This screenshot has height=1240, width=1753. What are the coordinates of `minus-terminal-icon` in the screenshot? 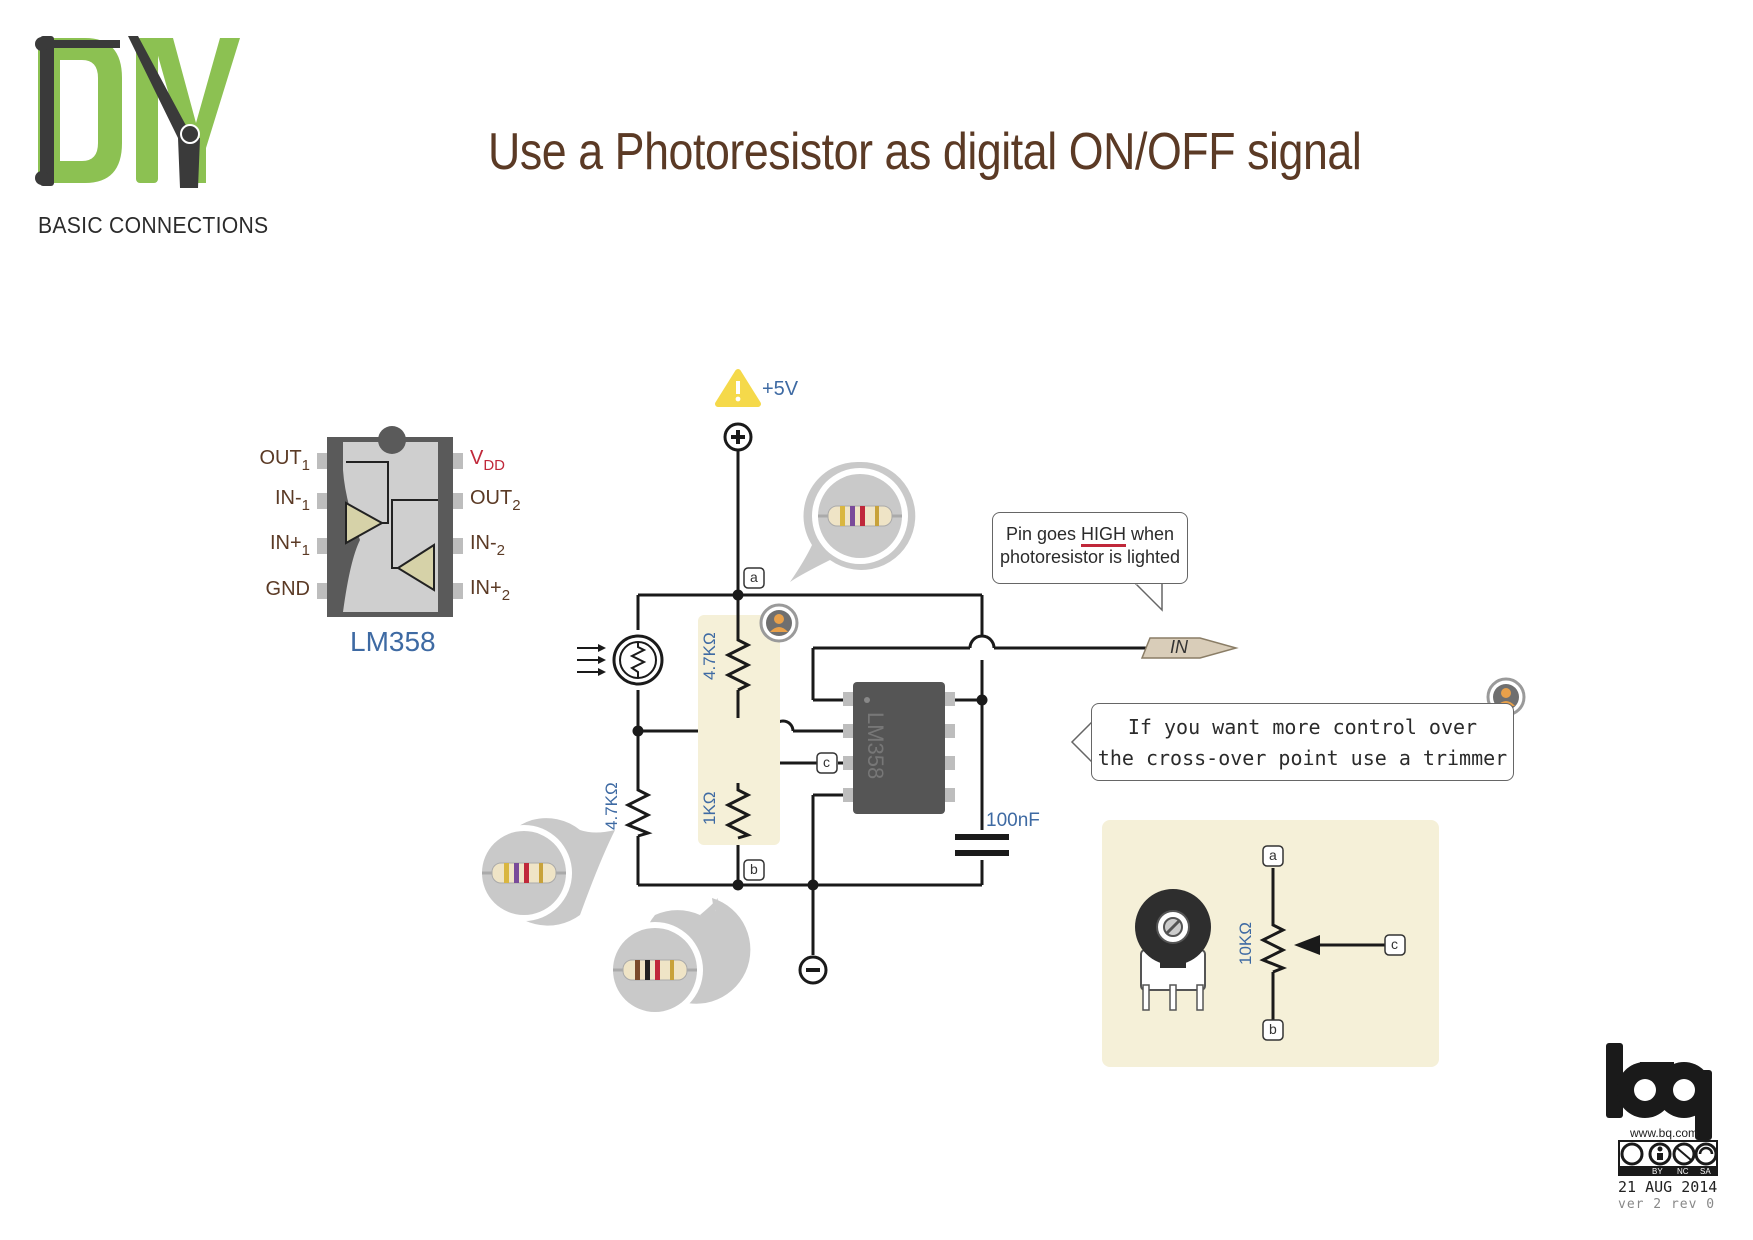 It's located at (813, 970).